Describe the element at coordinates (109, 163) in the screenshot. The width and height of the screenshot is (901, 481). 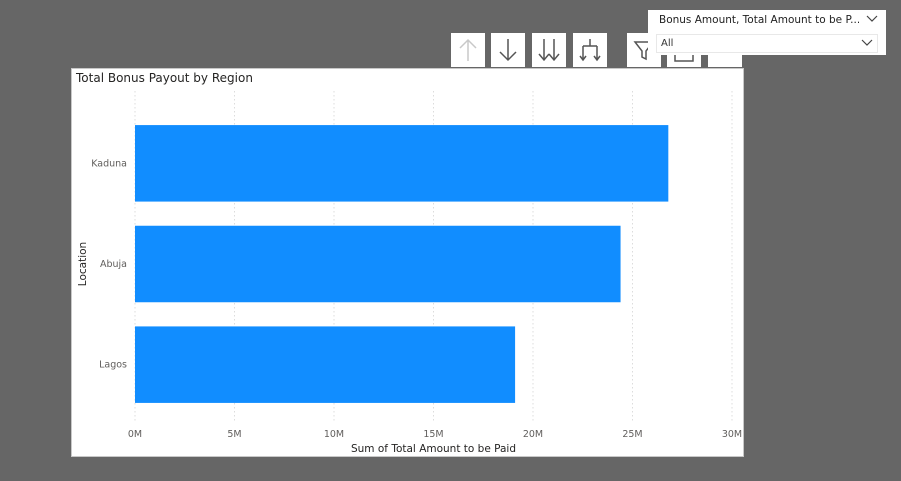
I see `y-tick-label: Kaduna` at that location.